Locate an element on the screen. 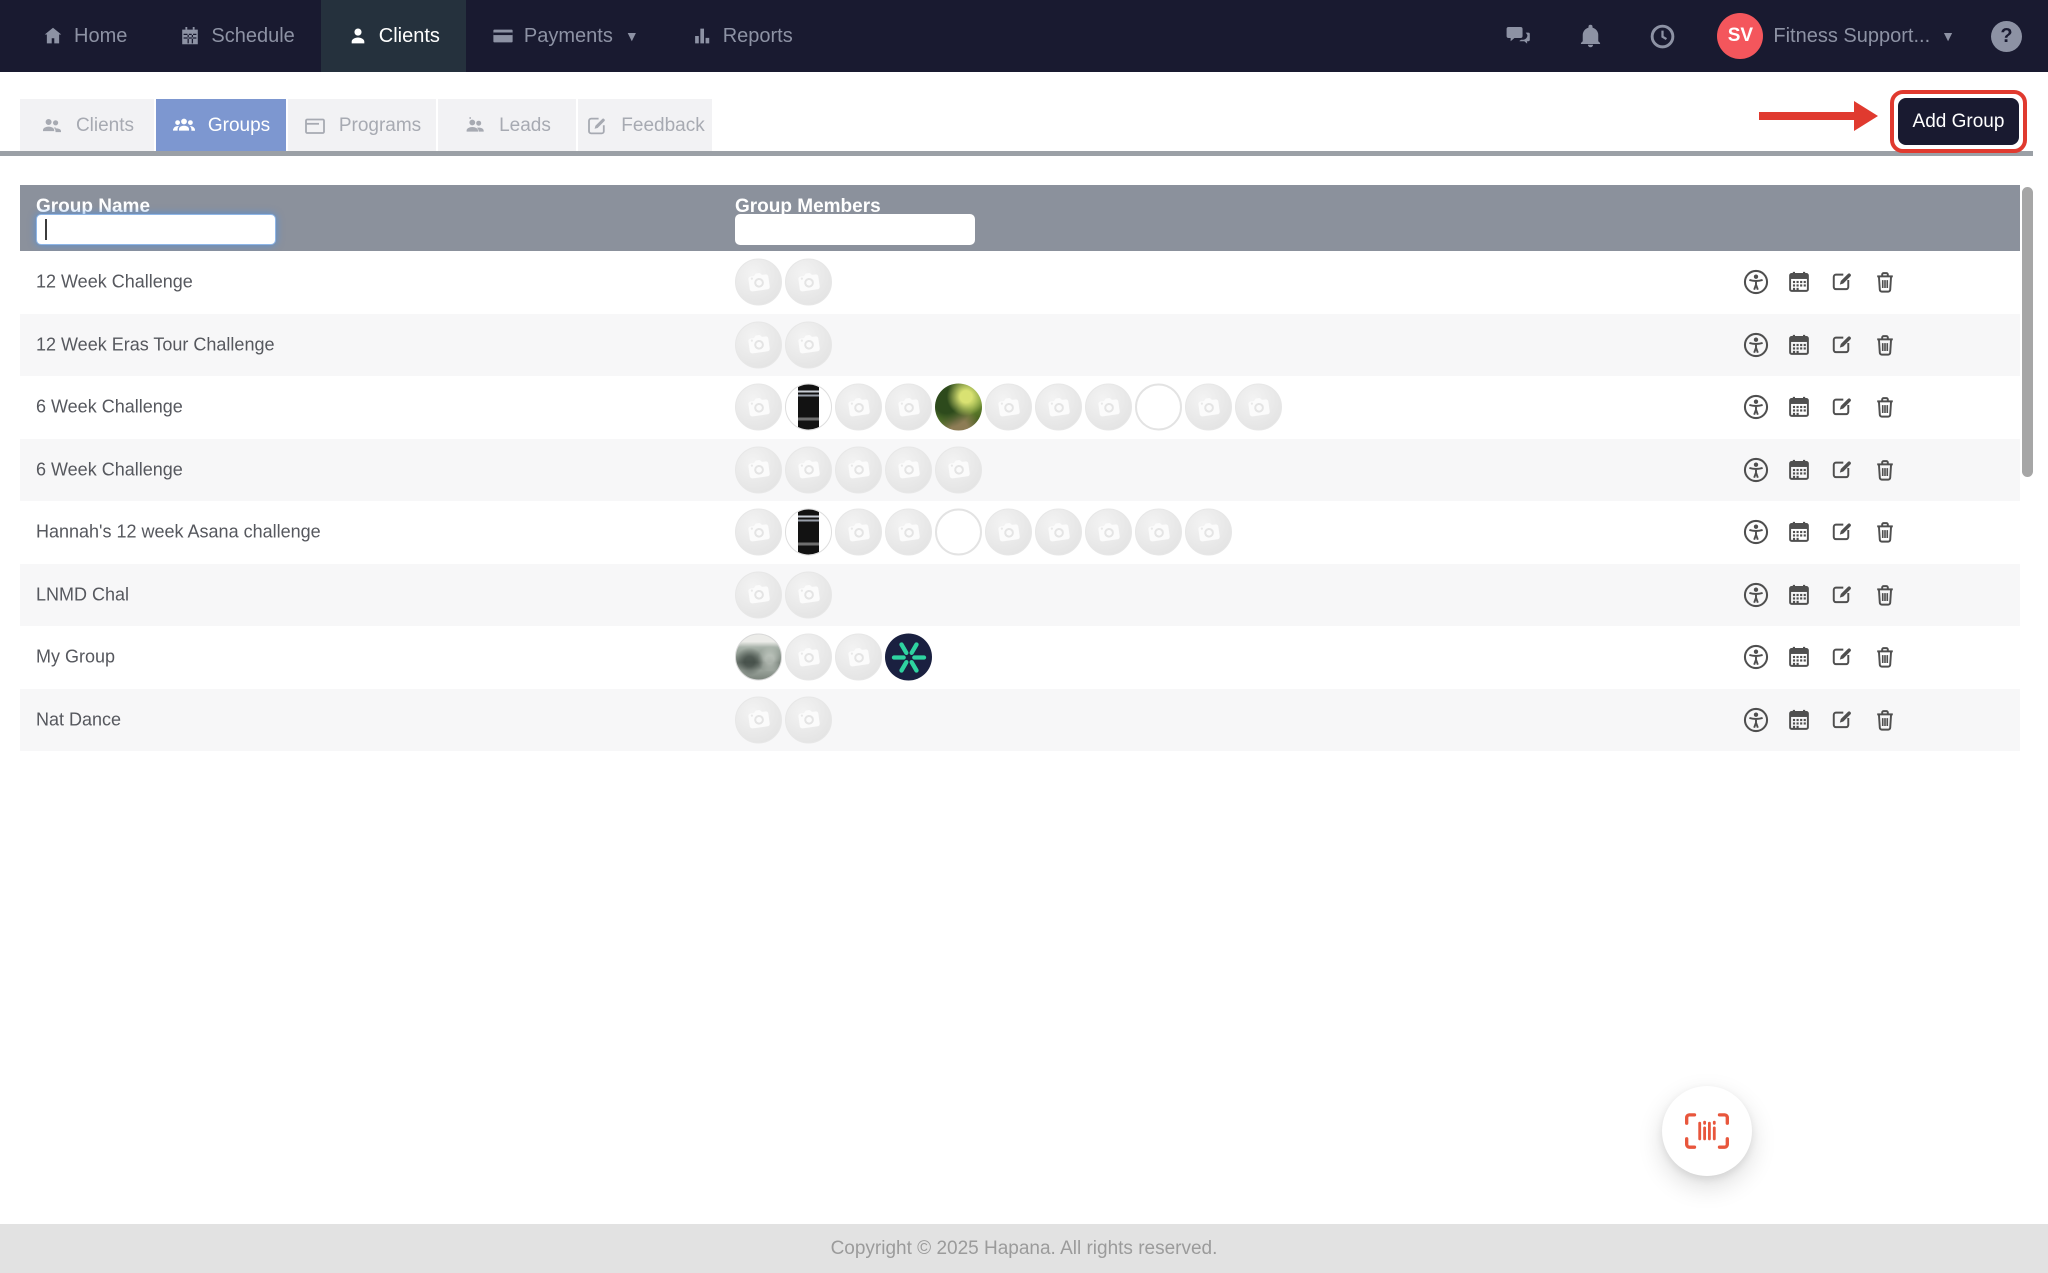 The width and height of the screenshot is (2048, 1273). barcode-scan-button is located at coordinates (1707, 1131).